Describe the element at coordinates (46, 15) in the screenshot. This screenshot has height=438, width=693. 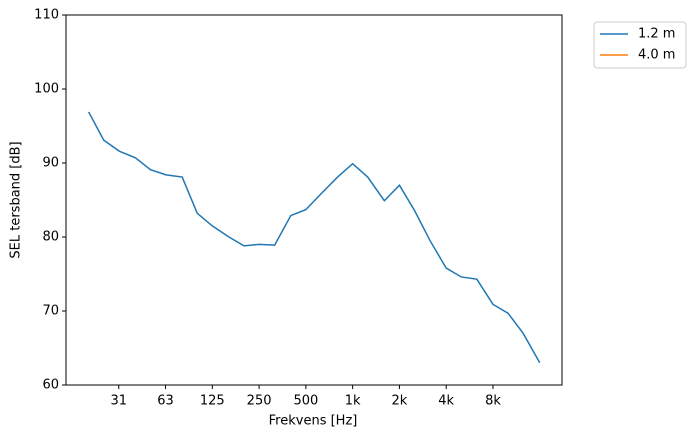
I see `y-tick-label: 110` at that location.